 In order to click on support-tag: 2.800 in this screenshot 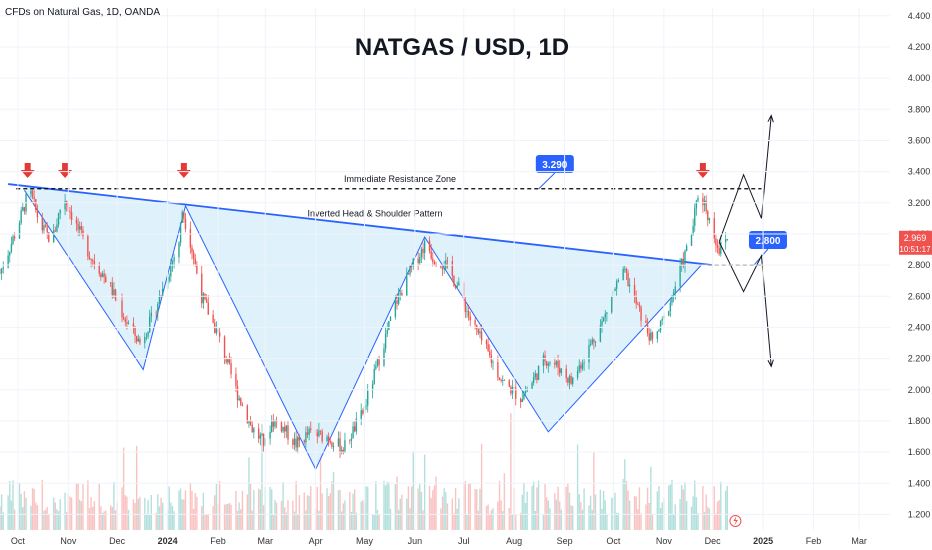, I will do `click(767, 248)`.